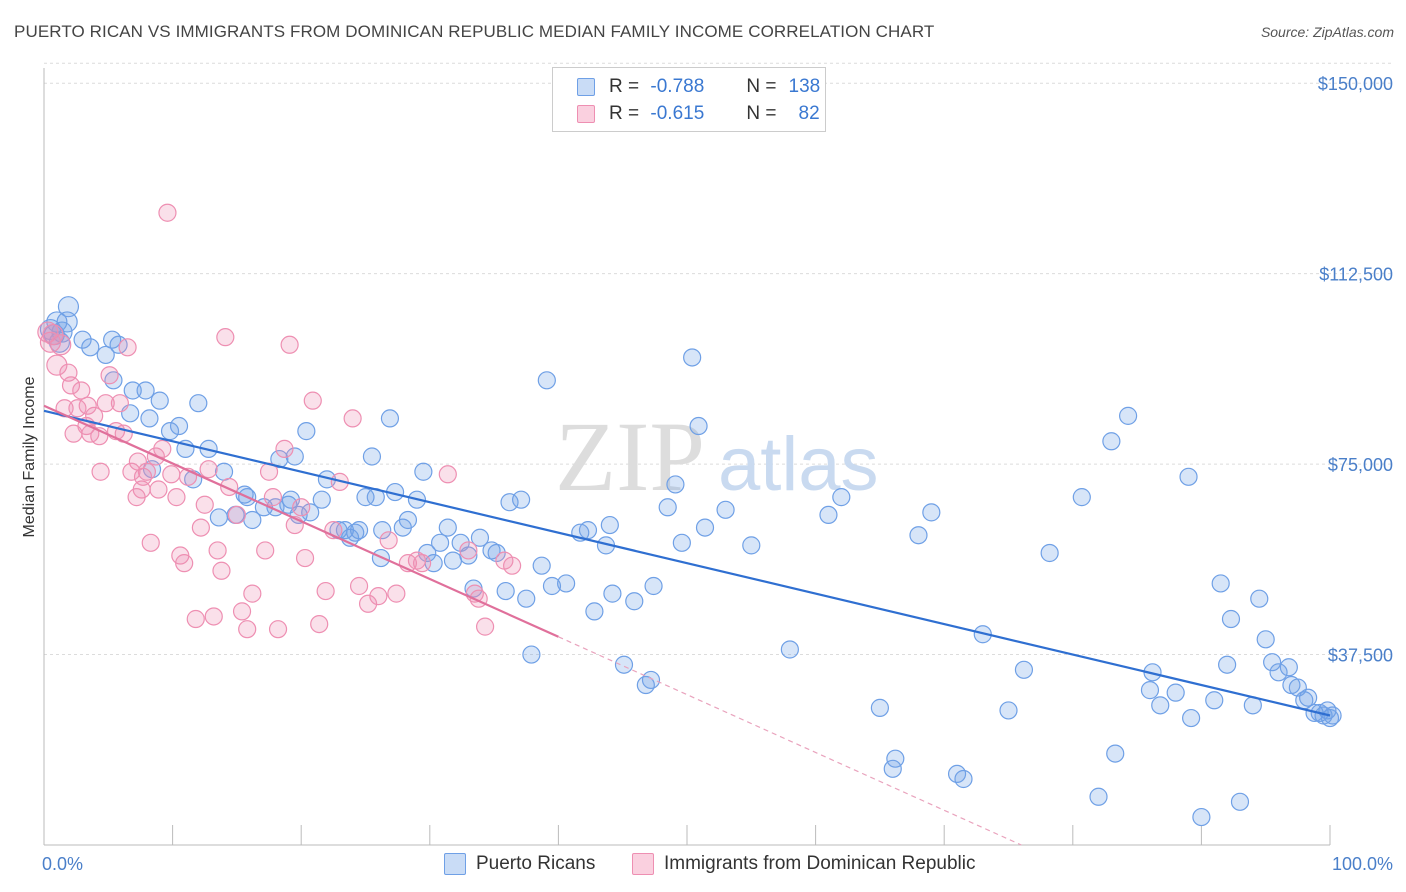  I want to click on legend-n-label: N =, so click(761, 113).